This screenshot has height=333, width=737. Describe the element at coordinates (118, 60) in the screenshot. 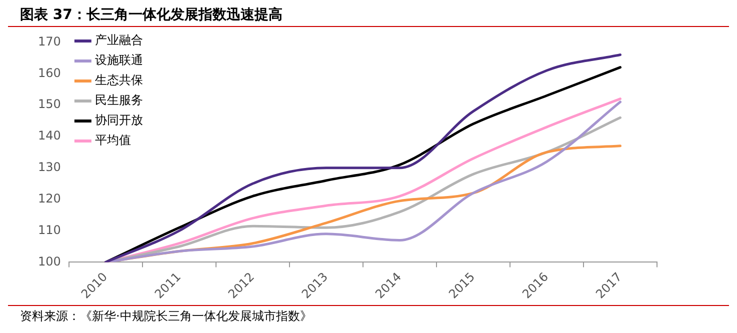

I see `legend-label: 设施联通` at that location.